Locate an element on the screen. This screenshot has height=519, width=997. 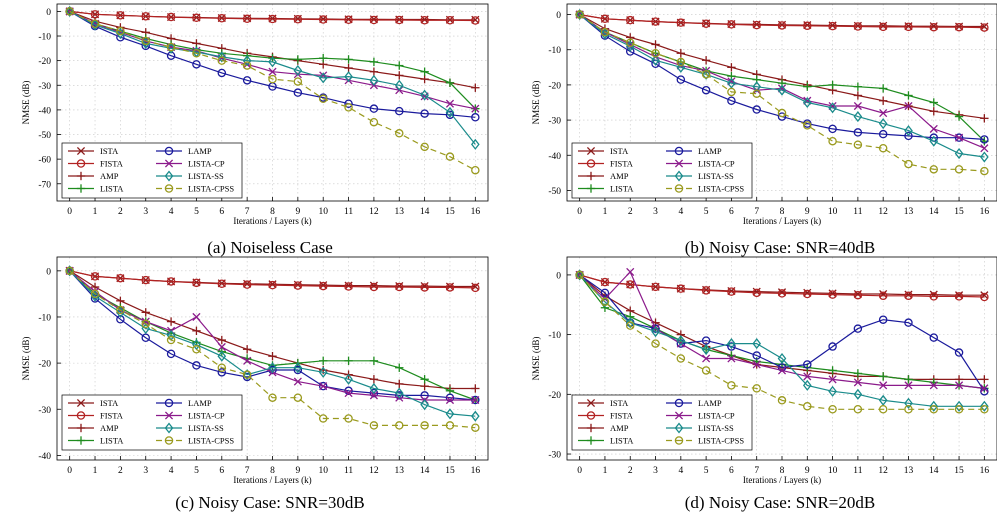
legend-label: LISTA-CPSS is located at coordinates (211, 189).